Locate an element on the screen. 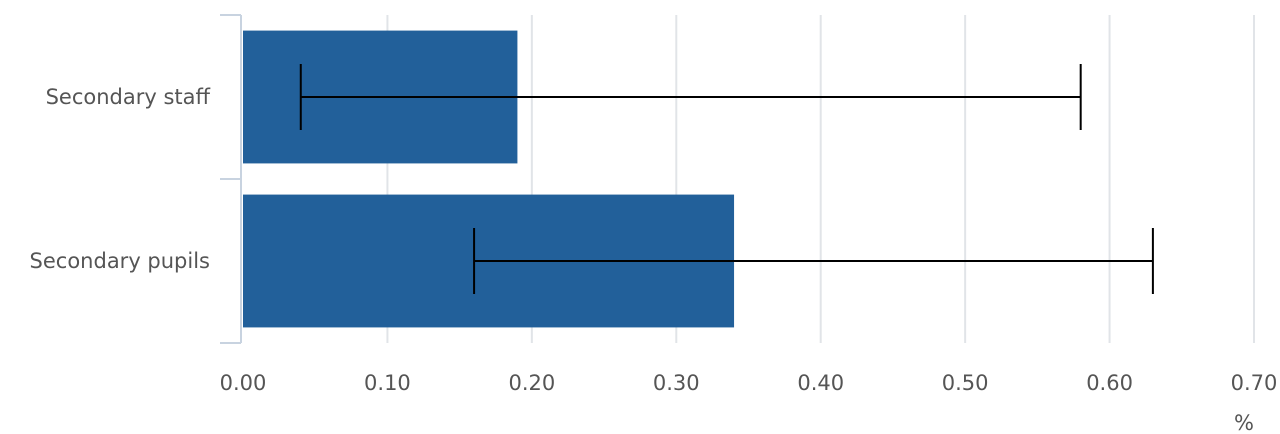 The width and height of the screenshot is (1280, 434). x-tick-label: 0.50 is located at coordinates (965, 383).